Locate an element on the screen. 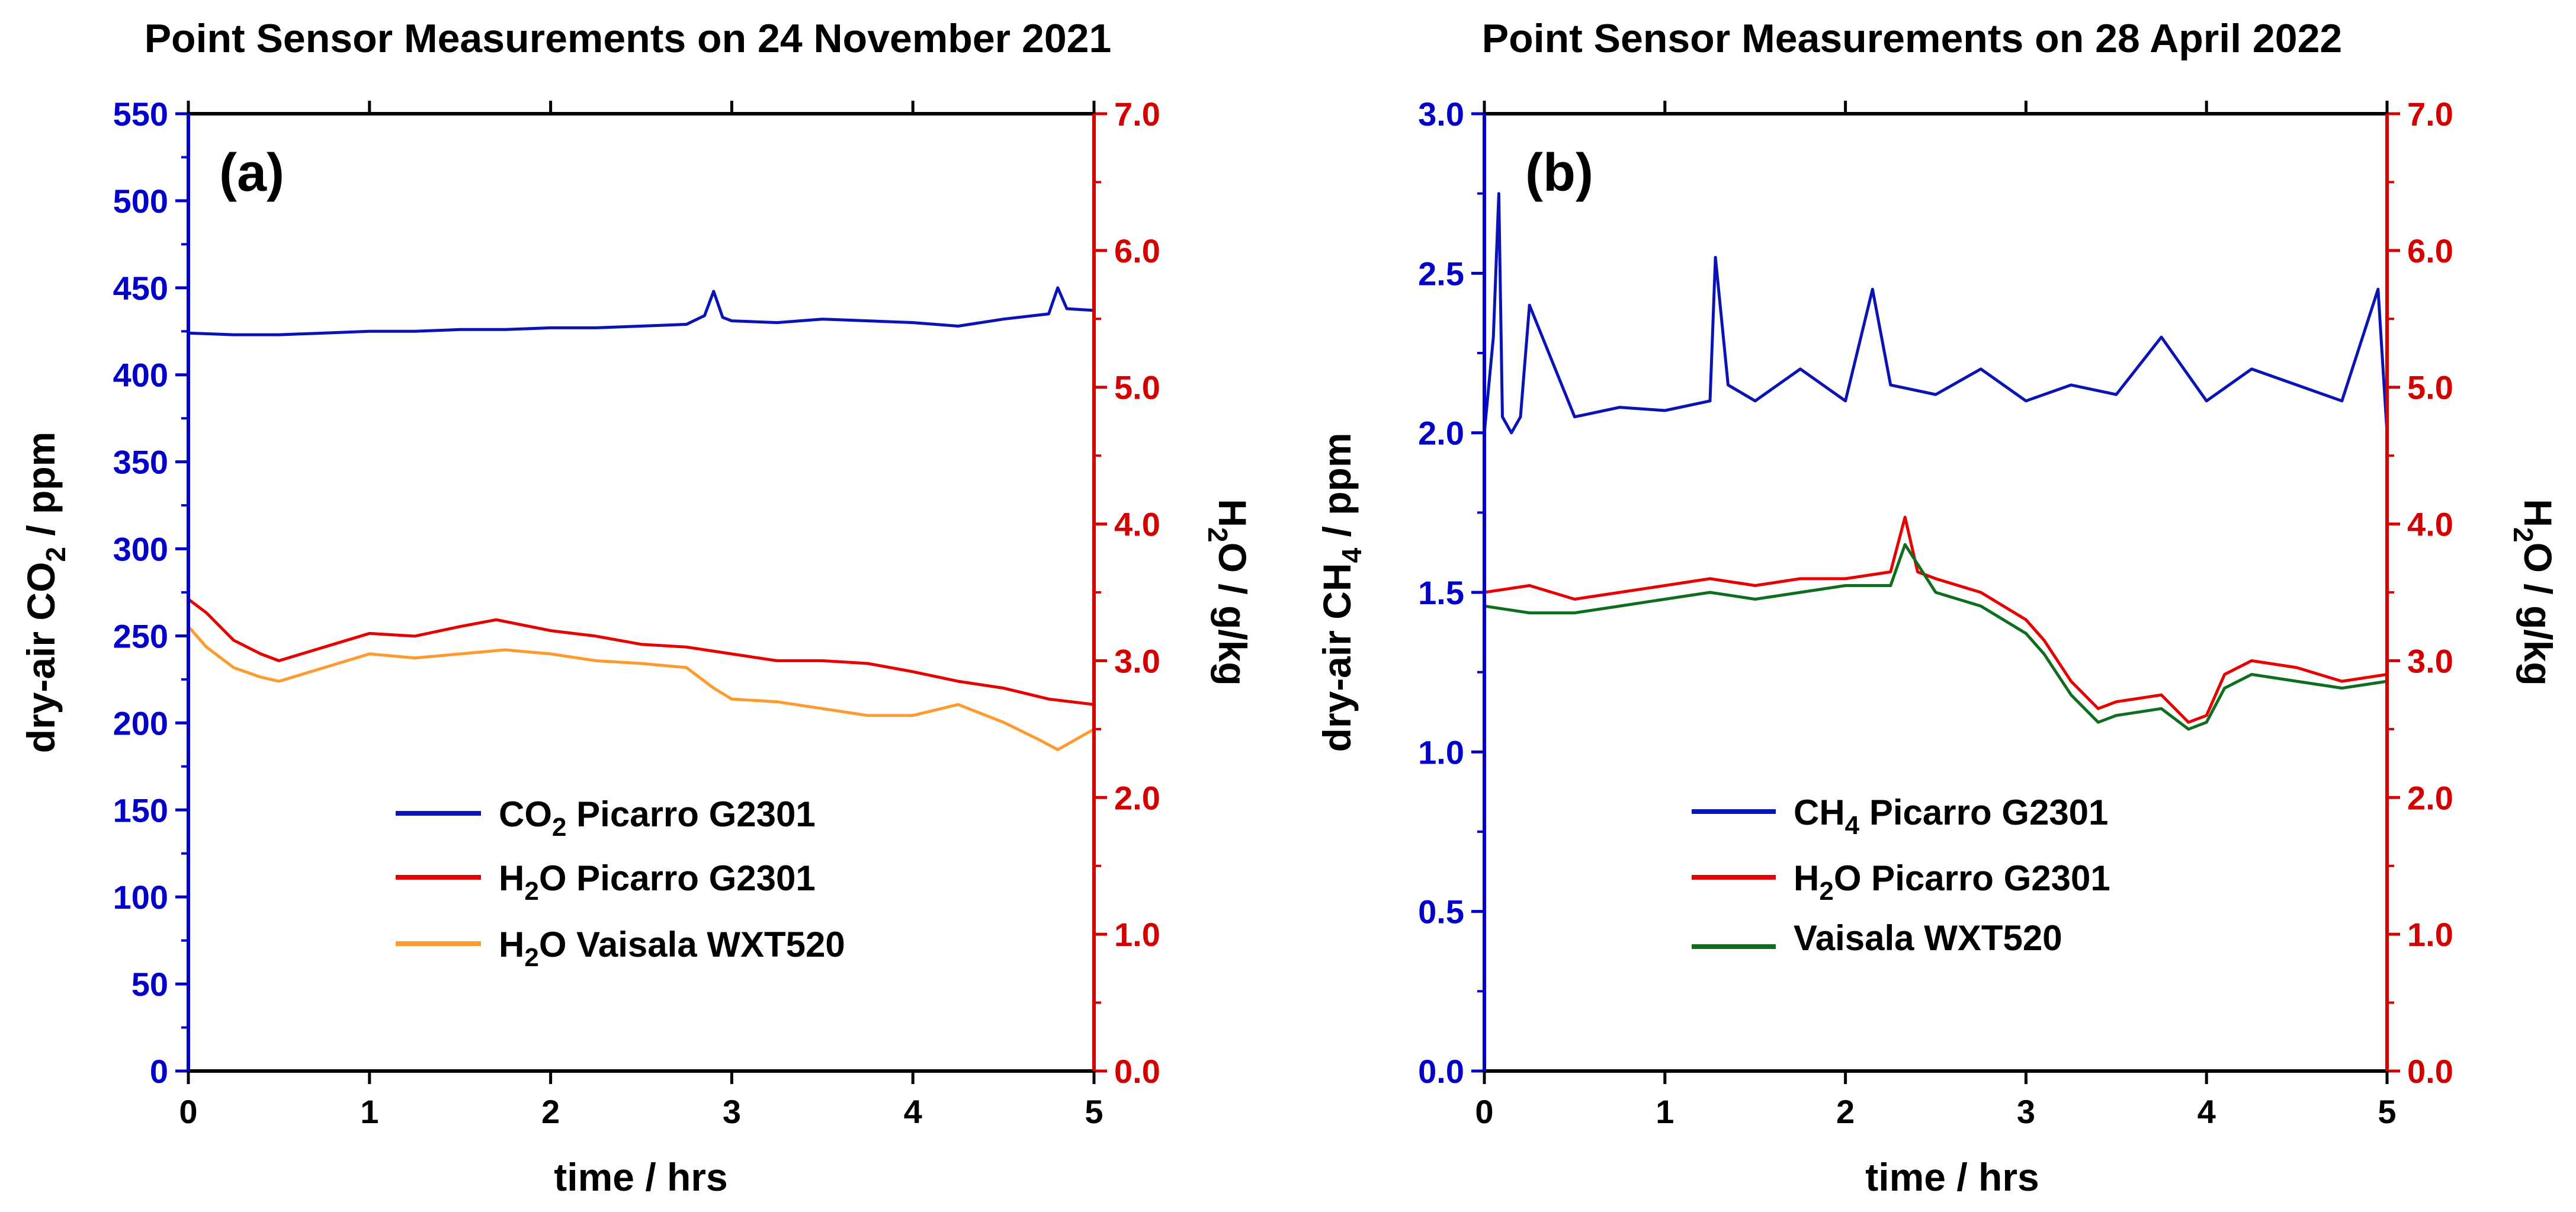  left-y-tick-label: 50 is located at coordinates (149, 984).